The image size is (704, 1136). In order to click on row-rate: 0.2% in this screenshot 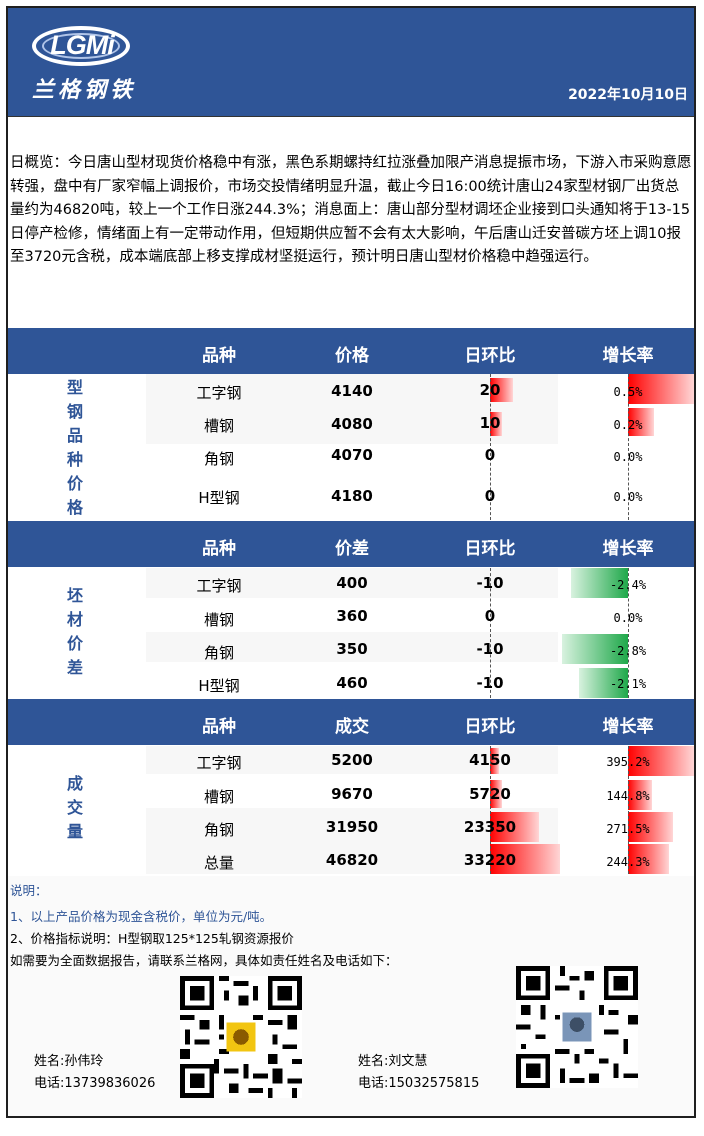, I will do `click(628, 425)`.